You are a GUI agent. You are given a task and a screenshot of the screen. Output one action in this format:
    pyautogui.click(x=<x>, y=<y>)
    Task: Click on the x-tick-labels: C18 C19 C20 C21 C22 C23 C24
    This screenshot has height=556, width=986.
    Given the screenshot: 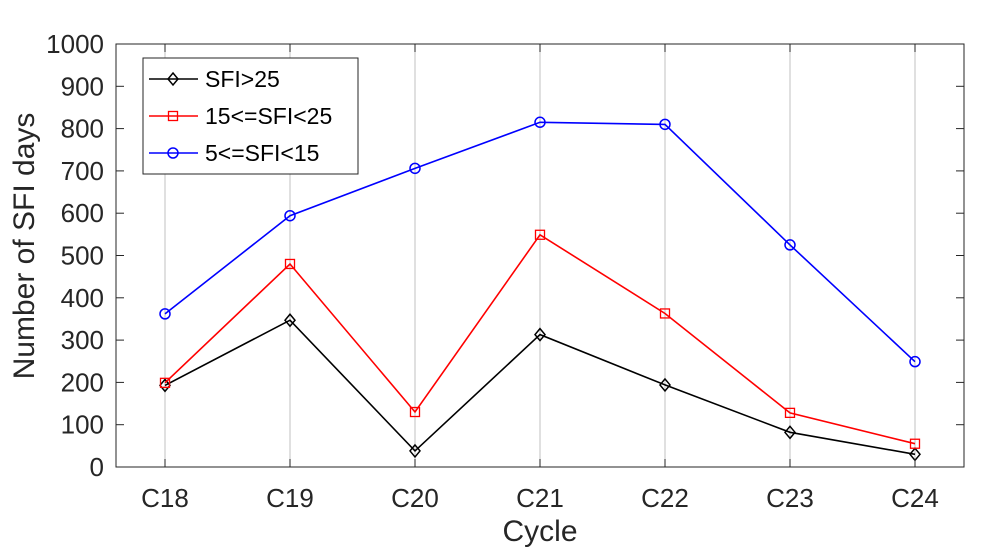 What is the action you would take?
    pyautogui.click(x=540, y=498)
    